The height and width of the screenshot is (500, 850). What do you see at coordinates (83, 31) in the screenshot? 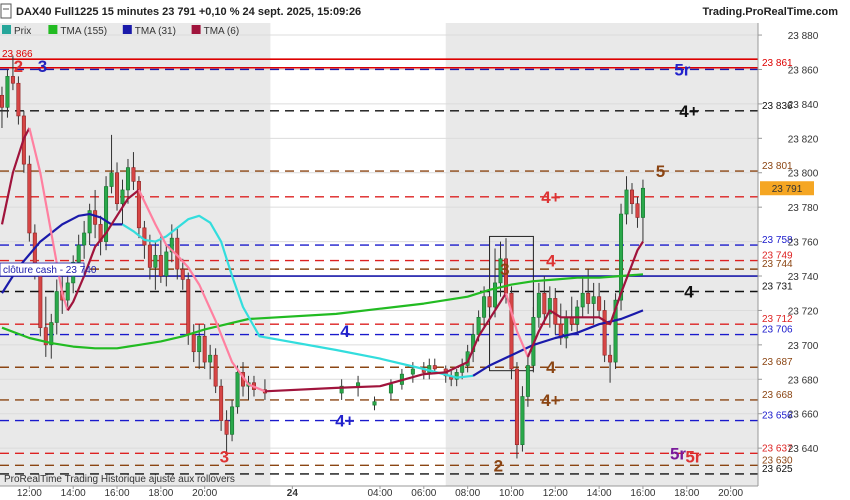
I see `legend-label: TMA (155)` at bounding box center [83, 31].